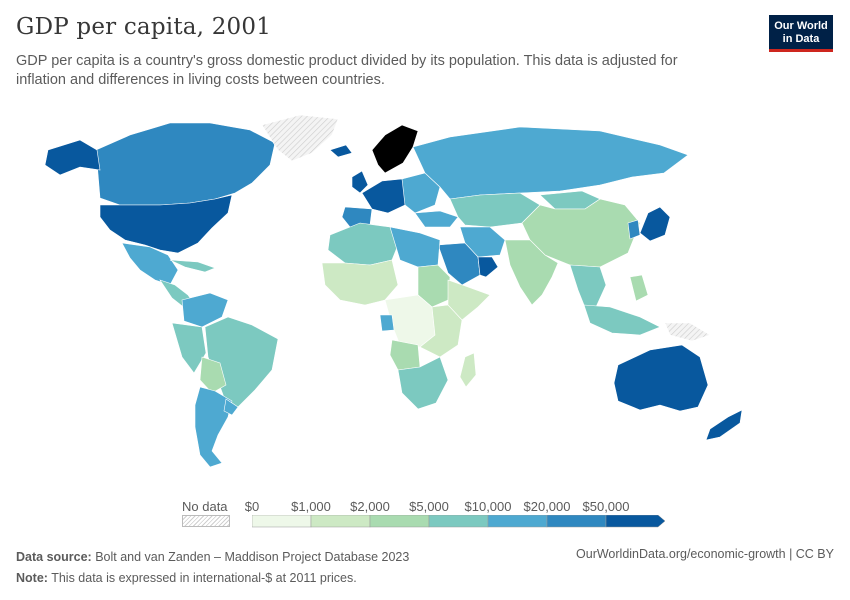  I want to click on angola, so click(405, 355).